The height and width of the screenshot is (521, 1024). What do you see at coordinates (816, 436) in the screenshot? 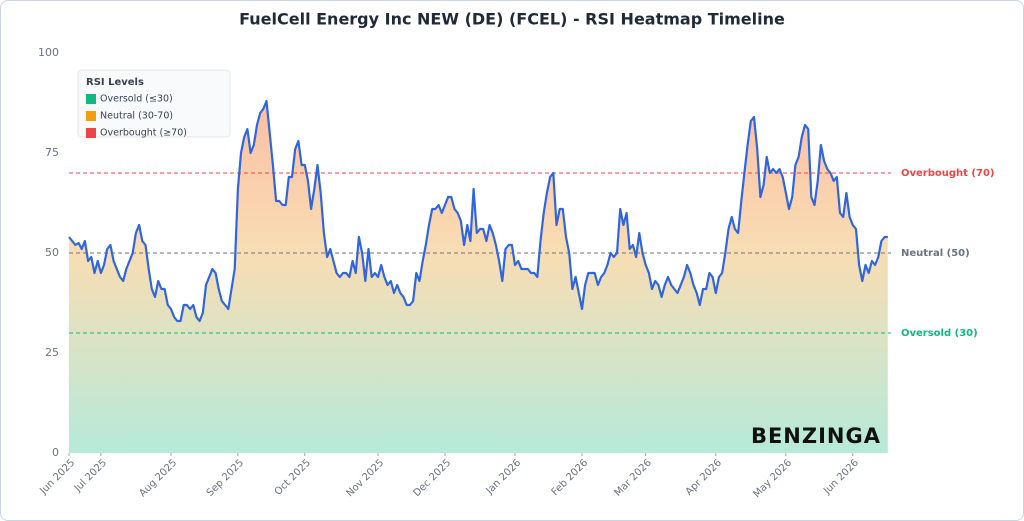
I see `watermark: BENZINGA` at bounding box center [816, 436].